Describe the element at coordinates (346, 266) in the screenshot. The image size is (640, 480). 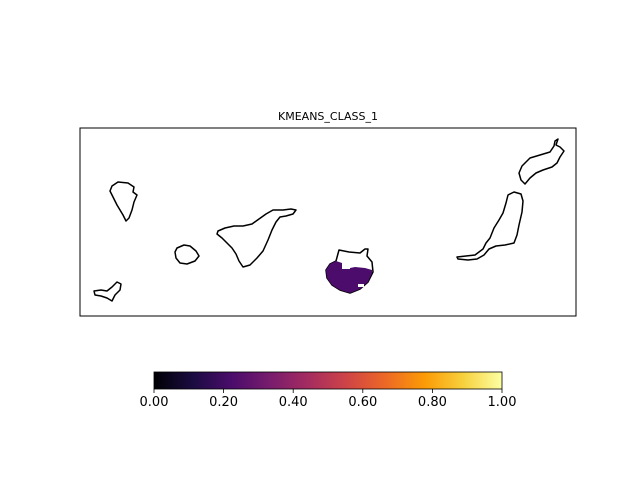
I see `fill-gap-north` at that location.